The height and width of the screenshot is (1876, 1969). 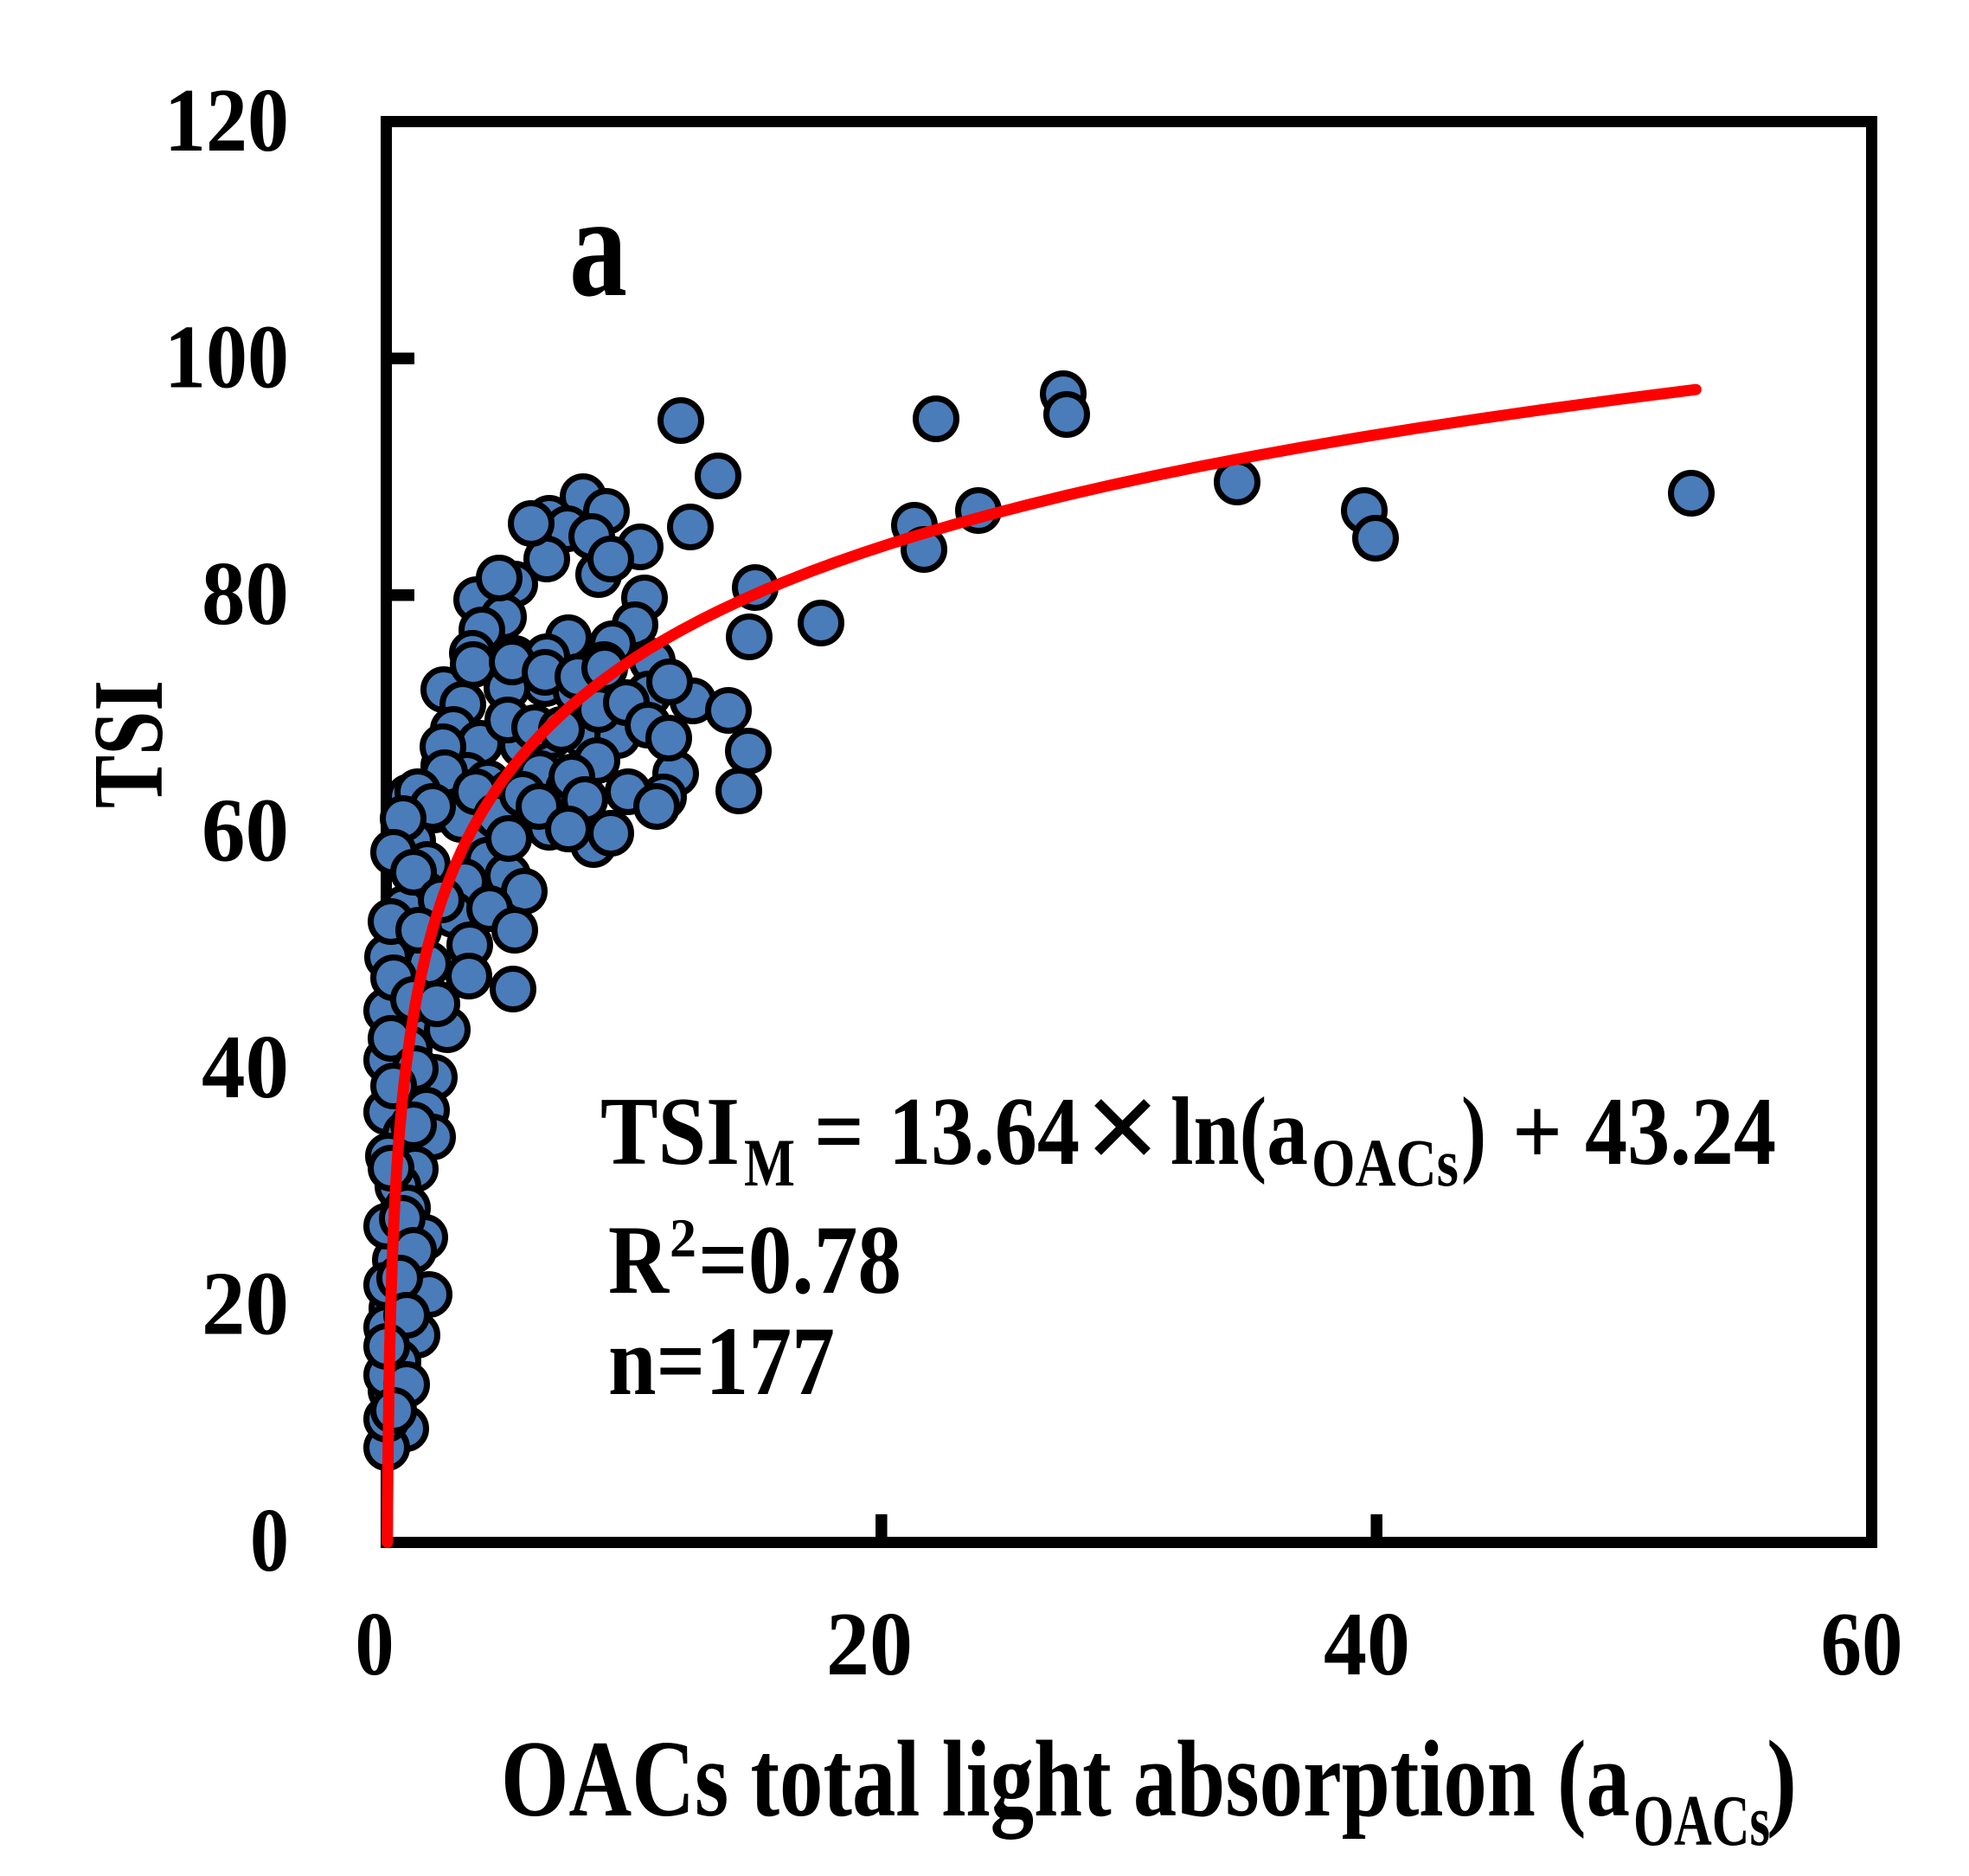 What do you see at coordinates (639, 1260) in the screenshot?
I see `svg-text: R` at bounding box center [639, 1260].